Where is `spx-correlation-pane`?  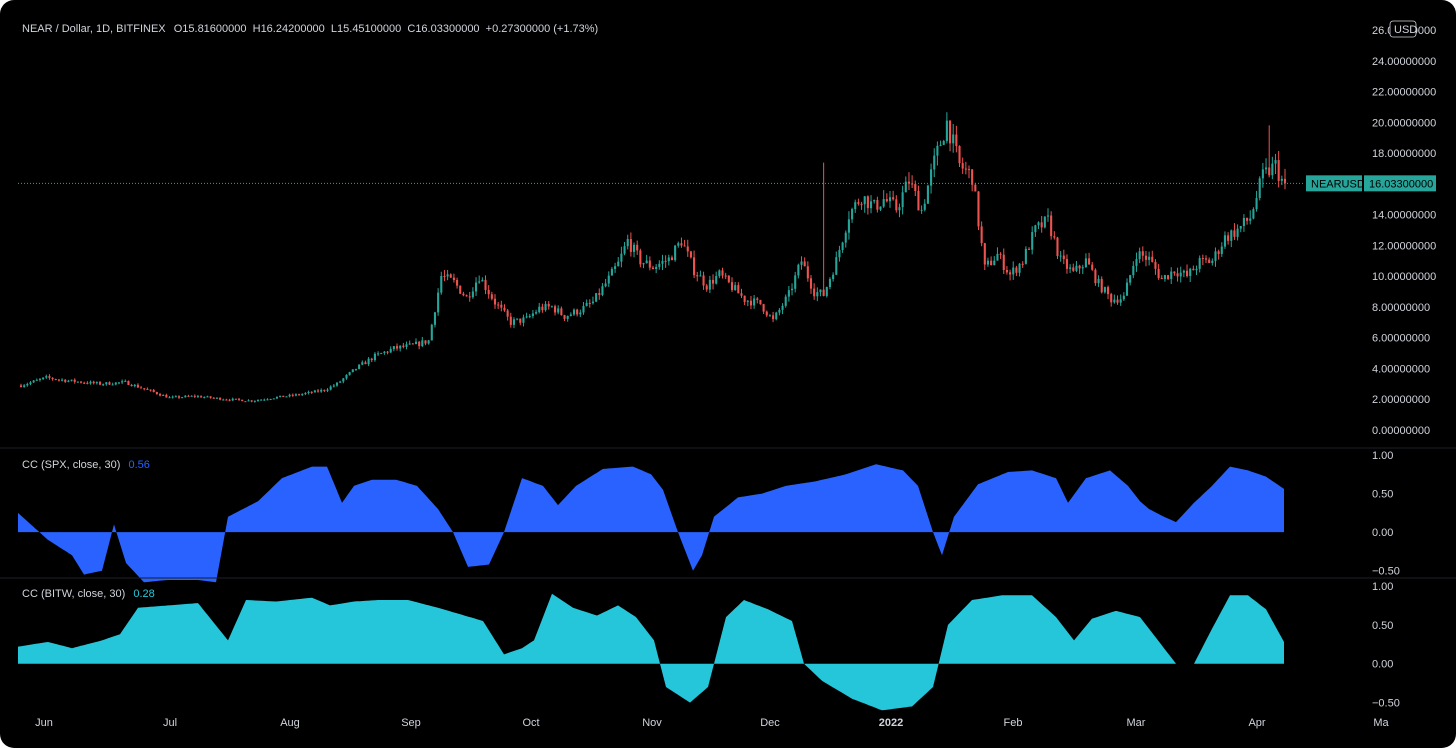
spx-correlation-pane is located at coordinates (651, 523).